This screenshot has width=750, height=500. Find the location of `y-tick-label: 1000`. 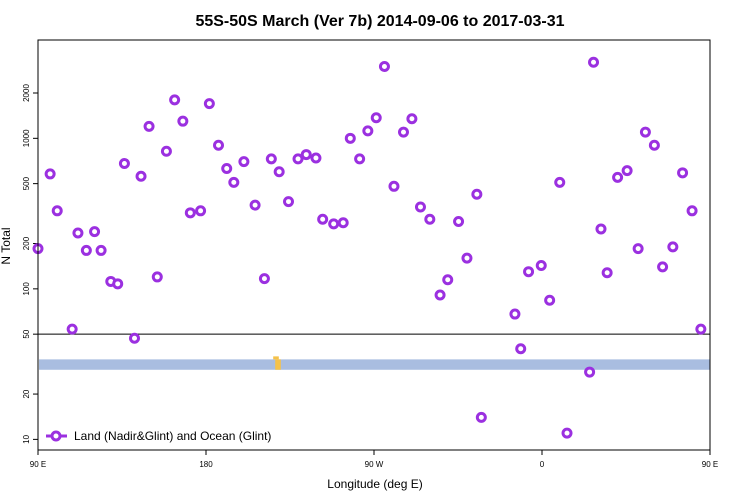

y-tick-label: 1000 is located at coordinates (26, 138).